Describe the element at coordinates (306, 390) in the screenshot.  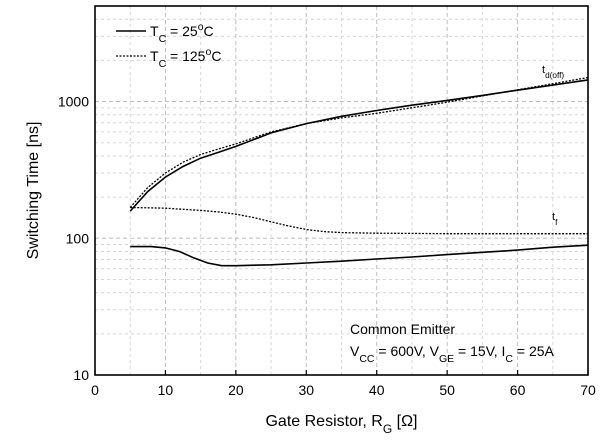
I see `x-tick-label: 30` at that location.